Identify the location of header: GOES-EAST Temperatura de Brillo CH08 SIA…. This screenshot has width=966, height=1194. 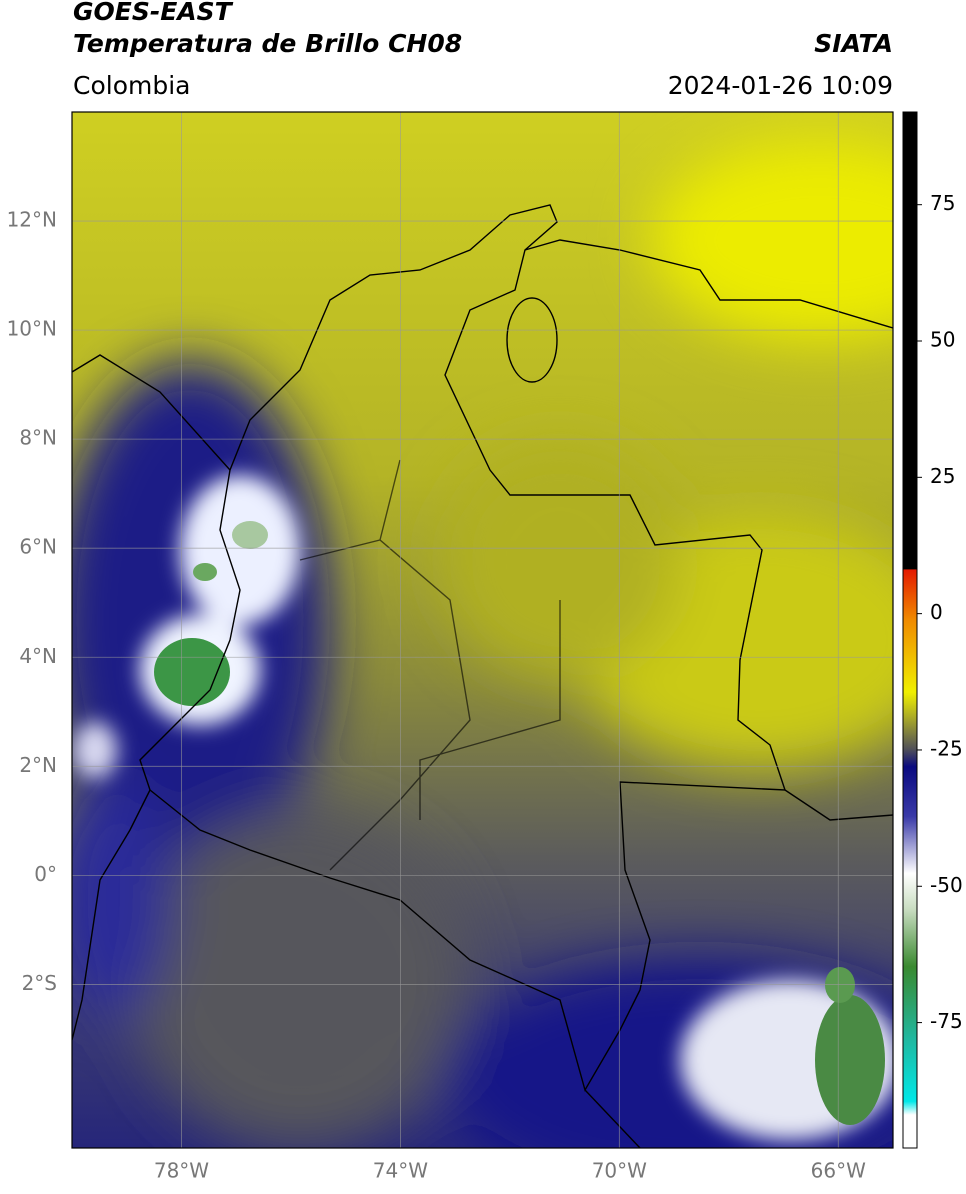
(483, 50).